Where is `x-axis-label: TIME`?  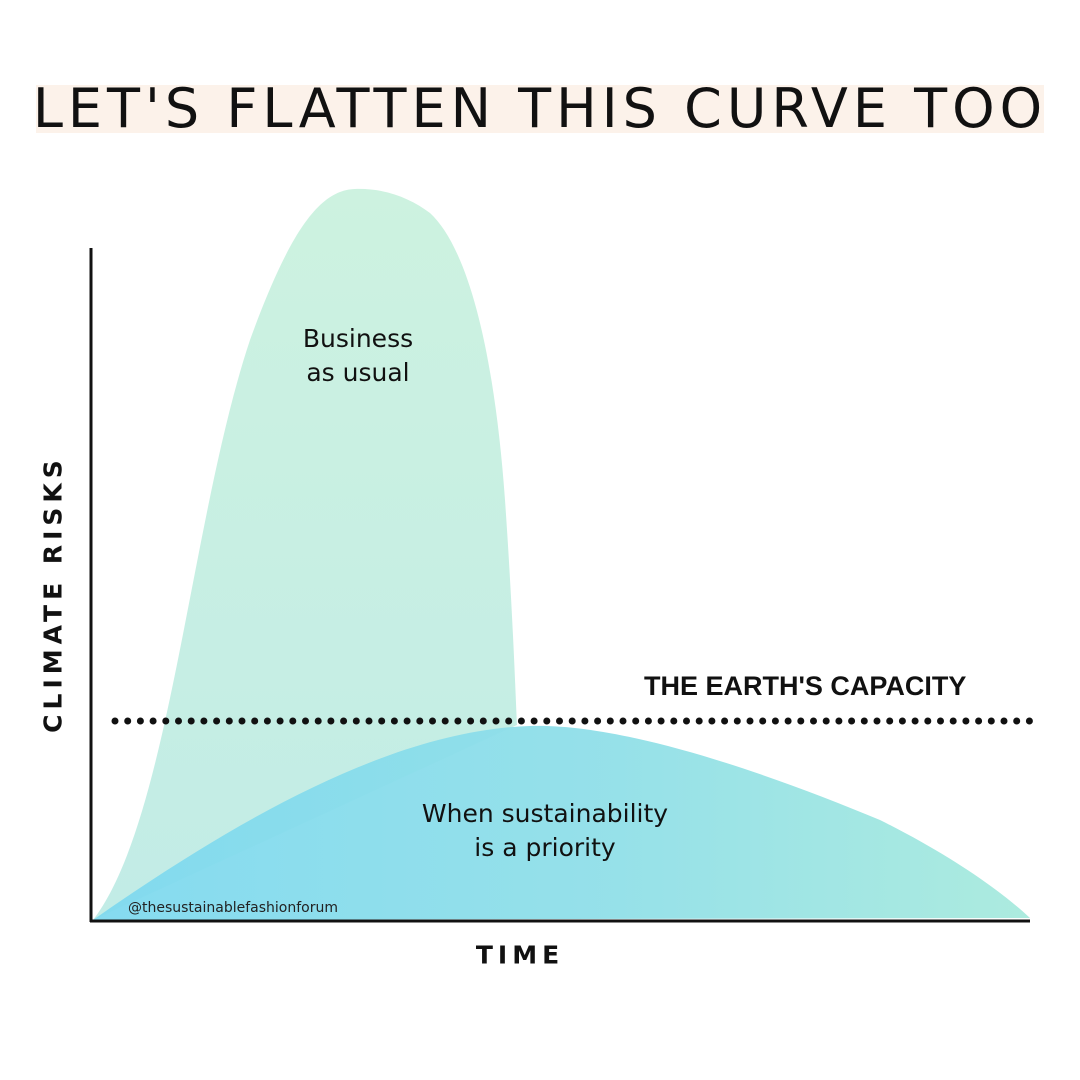 x-axis-label: TIME is located at coordinates (520, 955).